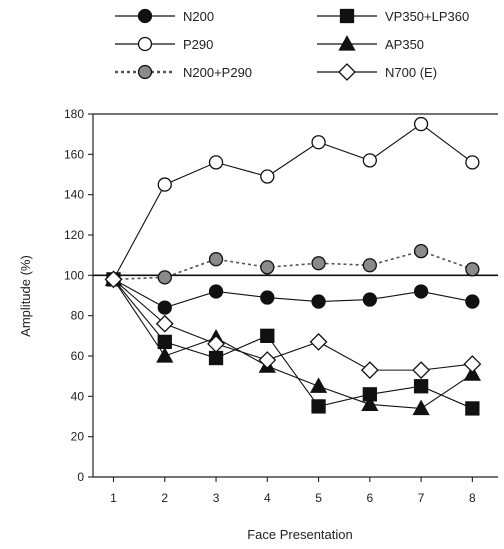 Image resolution: width=504 pixels, height=549 pixels. I want to click on y-tick-label: 40, so click(78, 396).